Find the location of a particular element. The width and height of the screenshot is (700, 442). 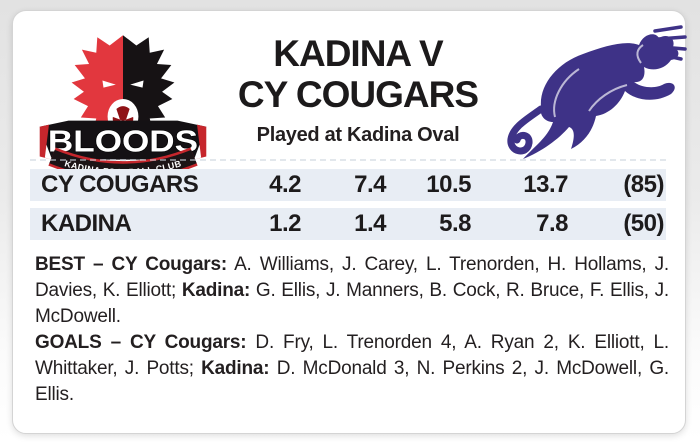

score-row-kadina: KADINA 1.2 1.4 5.8 7.8 (50) is located at coordinates (348, 224).